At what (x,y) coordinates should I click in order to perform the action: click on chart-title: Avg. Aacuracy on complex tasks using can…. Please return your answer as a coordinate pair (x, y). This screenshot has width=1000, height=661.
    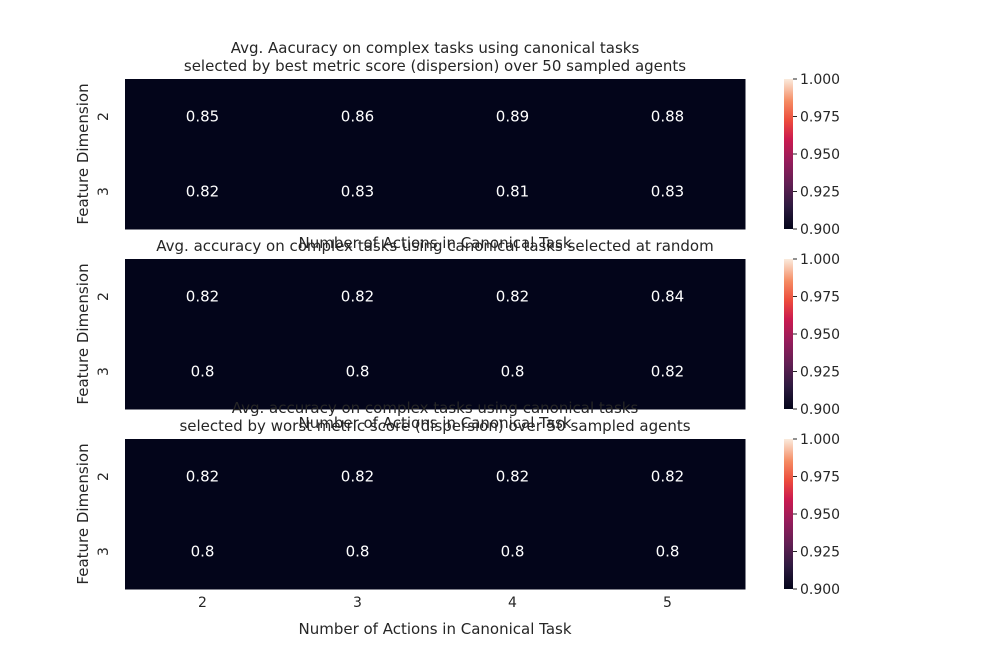
    Looking at the image, I should click on (435, 48).